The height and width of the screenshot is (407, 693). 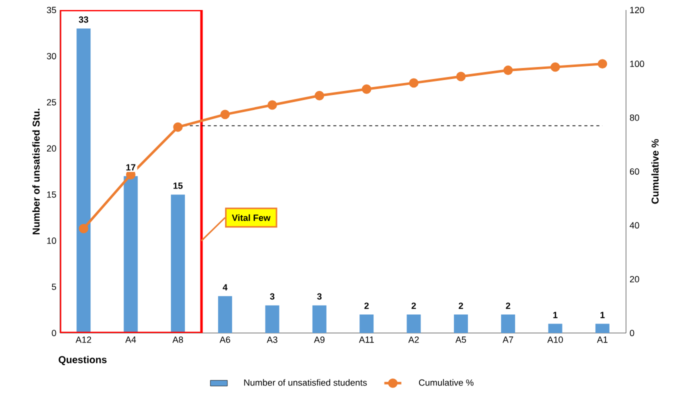 I want to click on x-tick-label: A2, so click(x=413, y=339).